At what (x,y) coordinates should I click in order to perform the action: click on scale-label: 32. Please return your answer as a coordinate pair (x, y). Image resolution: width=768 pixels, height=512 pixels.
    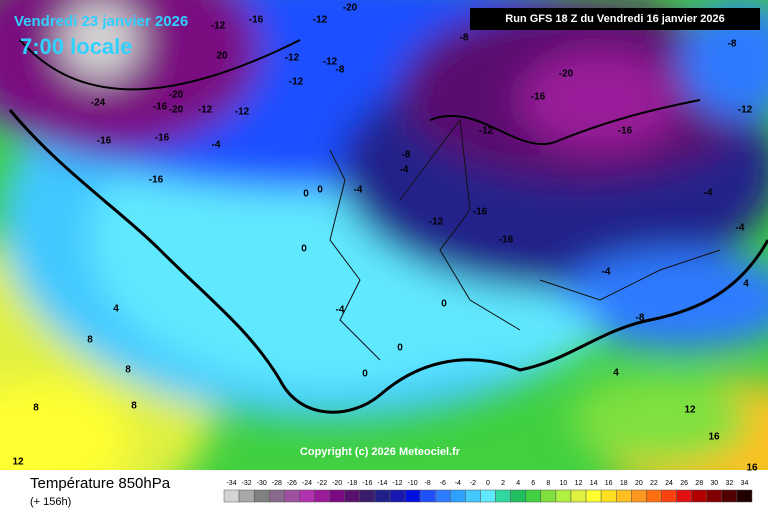
    Looking at the image, I should click on (729, 483).